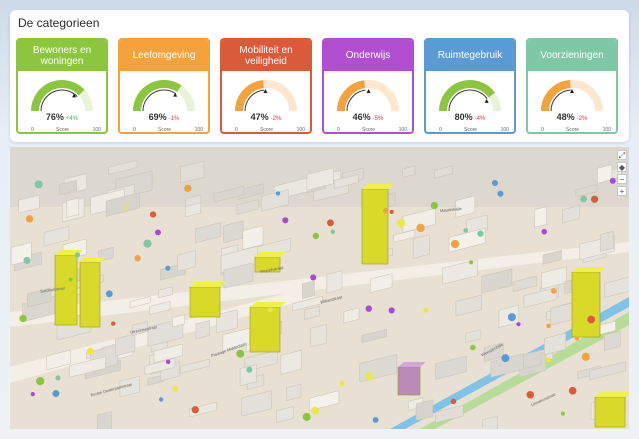 The width and height of the screenshot is (639, 439). What do you see at coordinates (32, 130) in the screenshot?
I see `gauge-min-label: 0` at bounding box center [32, 130].